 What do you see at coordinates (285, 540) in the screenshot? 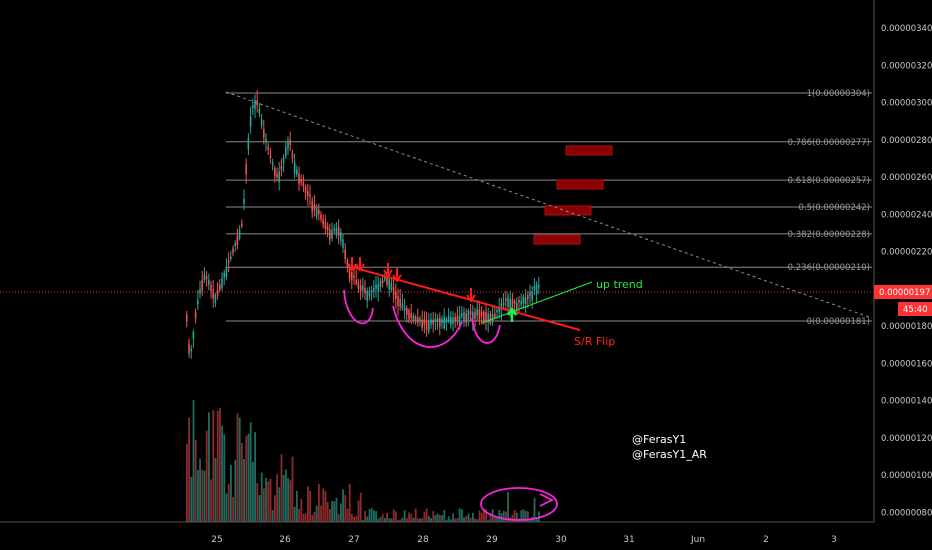
I see `time-tick-label: 26` at bounding box center [285, 540].